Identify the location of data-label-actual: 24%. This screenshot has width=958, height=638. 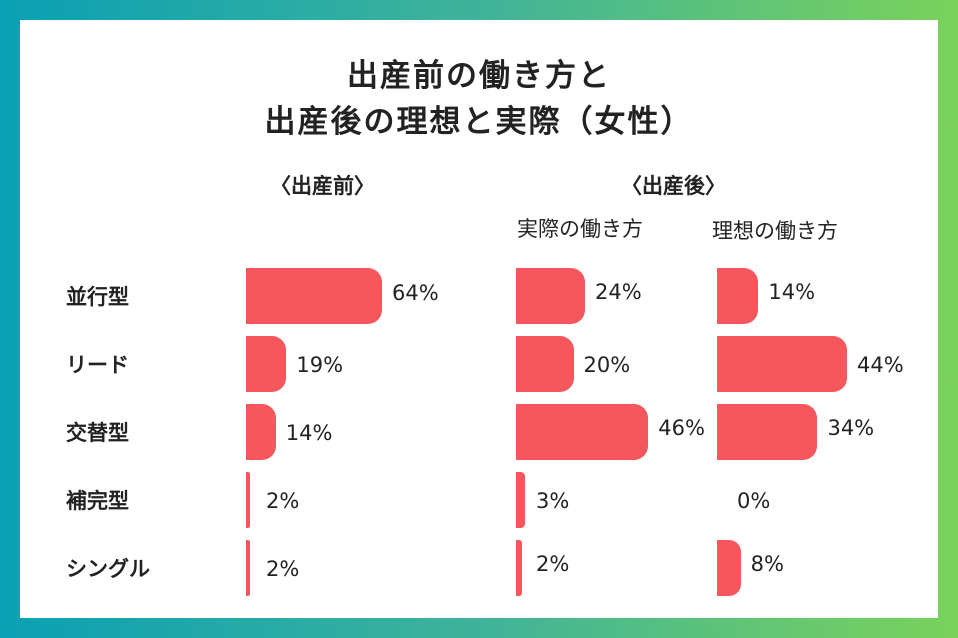
(618, 292).